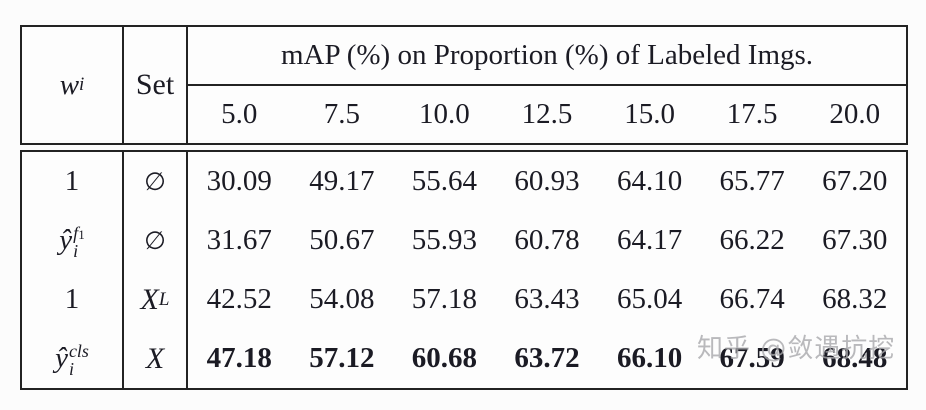 The height and width of the screenshot is (410, 926). Describe the element at coordinates (82, 84) in the screenshot. I see `weight-symbol-subscript: i` at that location.